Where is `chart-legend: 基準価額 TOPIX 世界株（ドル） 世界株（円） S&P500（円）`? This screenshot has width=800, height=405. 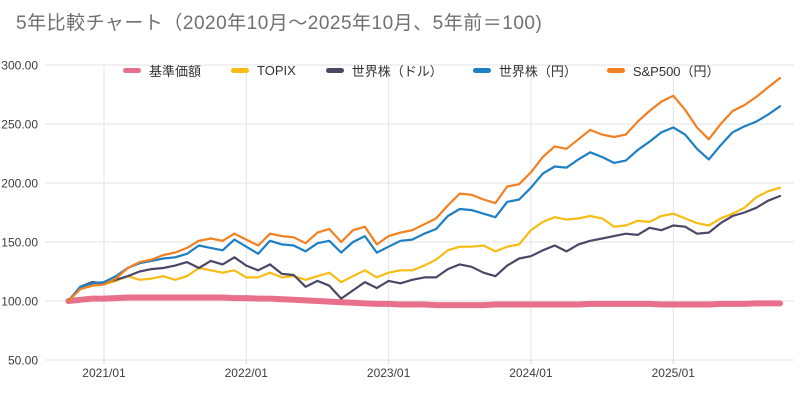
chart-legend: 基準価額 TOPIX 世界株（ドル） 世界株（円） S&P500（円） is located at coordinates (421, 70).